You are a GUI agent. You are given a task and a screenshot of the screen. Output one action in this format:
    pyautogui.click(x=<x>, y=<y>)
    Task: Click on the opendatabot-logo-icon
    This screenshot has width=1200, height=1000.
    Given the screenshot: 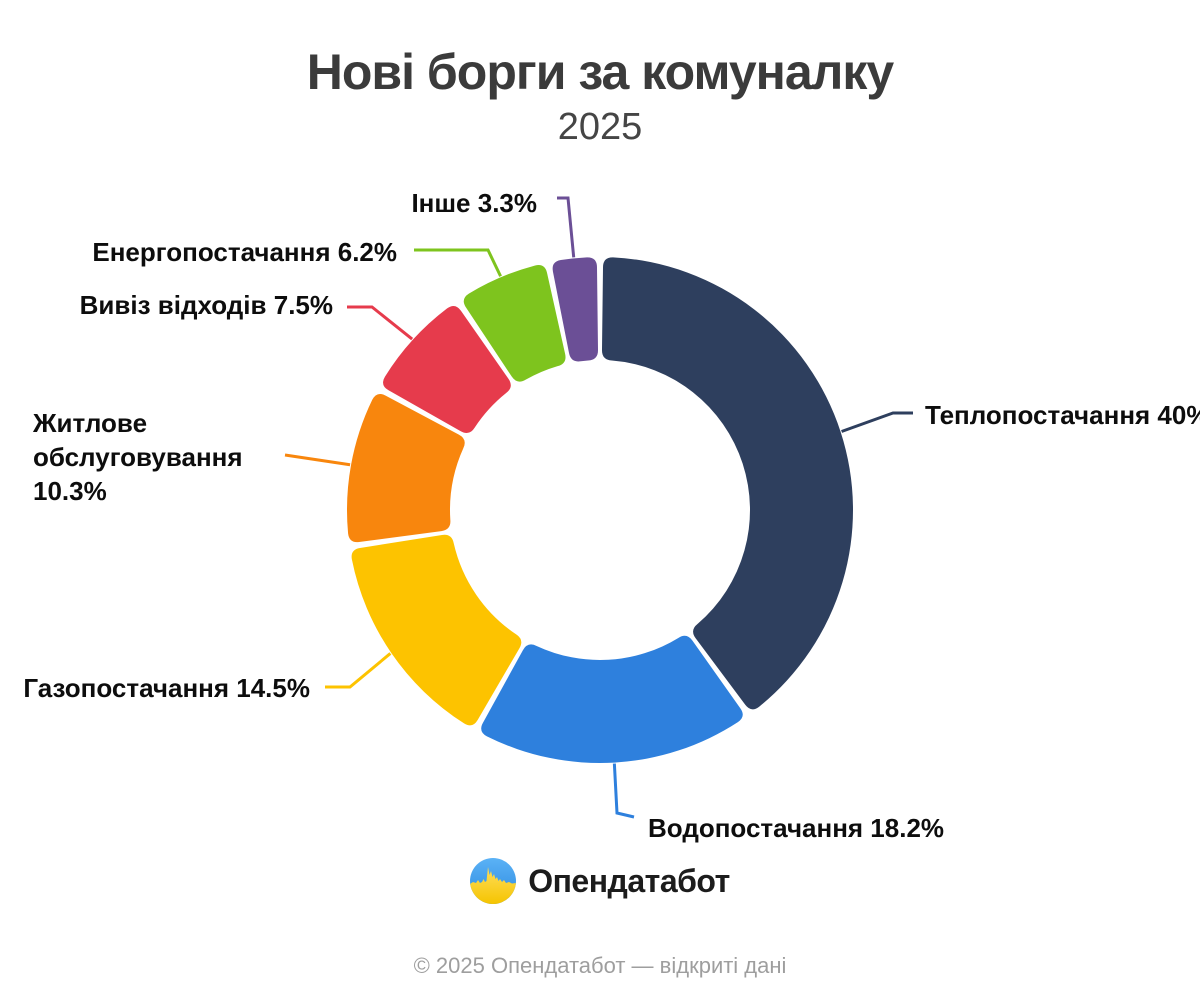 What is the action you would take?
    pyautogui.click(x=493, y=881)
    